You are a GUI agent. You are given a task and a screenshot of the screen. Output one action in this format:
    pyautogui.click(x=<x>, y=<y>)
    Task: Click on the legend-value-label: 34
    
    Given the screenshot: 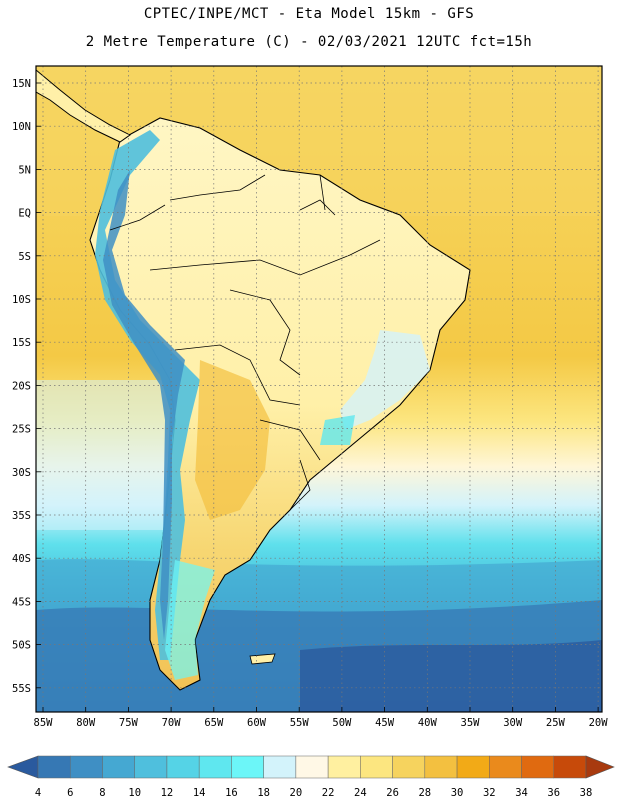 What is the action you would take?
    pyautogui.click(x=521, y=793)
    